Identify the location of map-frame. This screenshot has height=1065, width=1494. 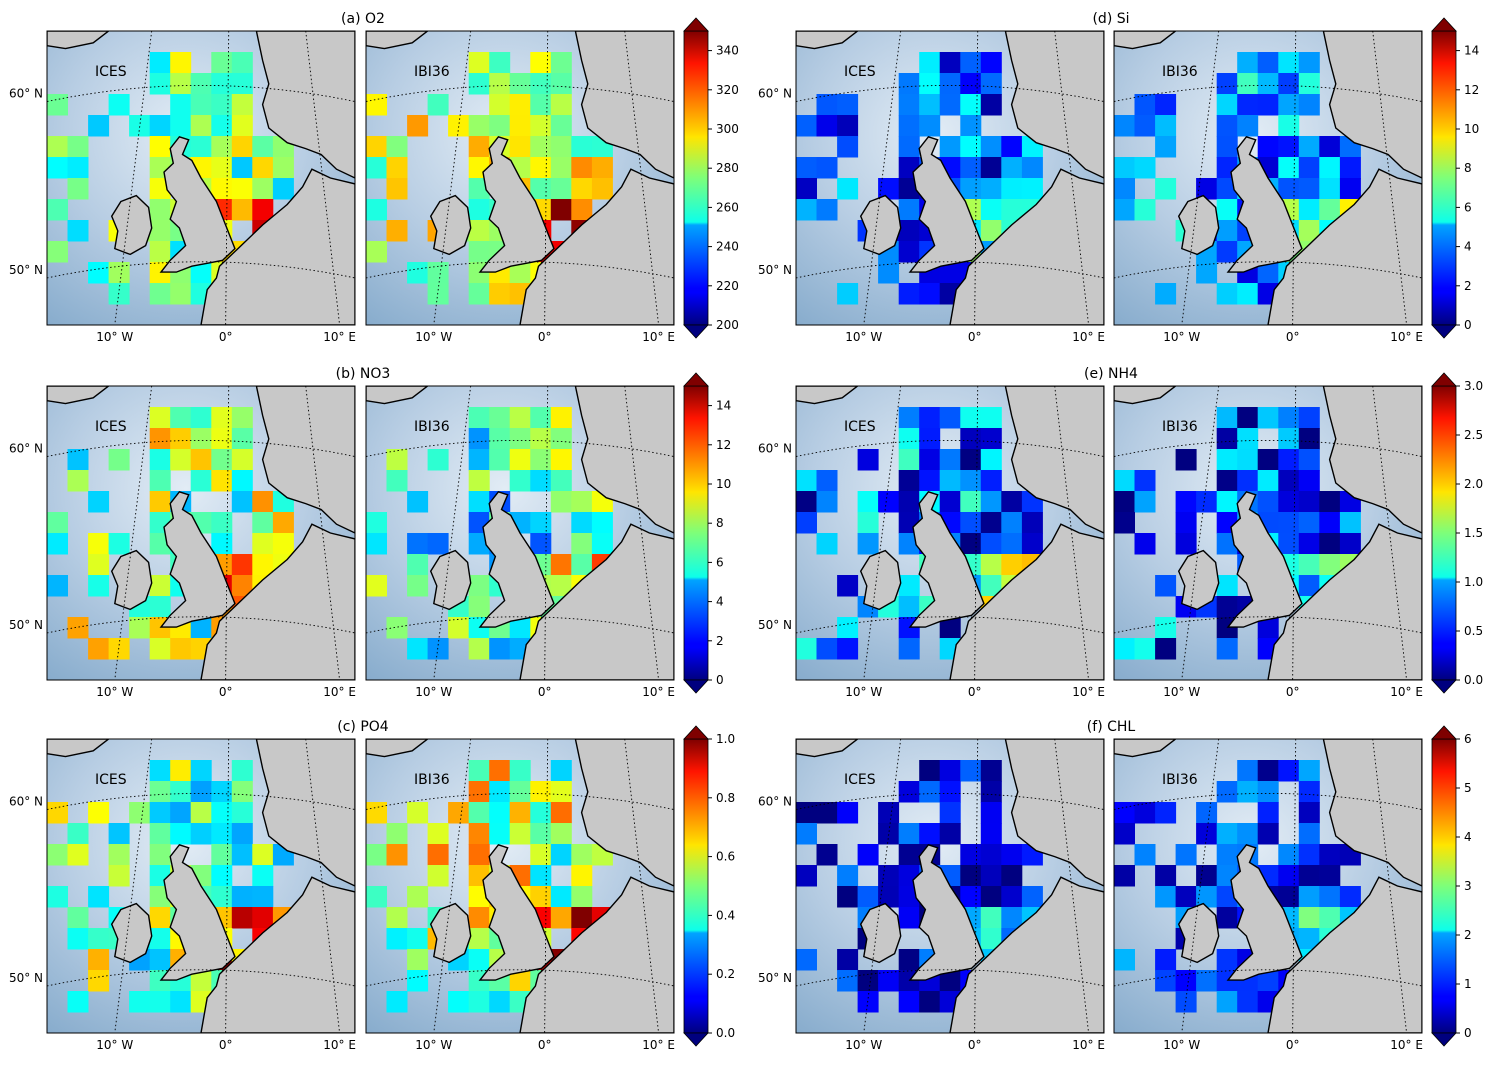
(201, 178).